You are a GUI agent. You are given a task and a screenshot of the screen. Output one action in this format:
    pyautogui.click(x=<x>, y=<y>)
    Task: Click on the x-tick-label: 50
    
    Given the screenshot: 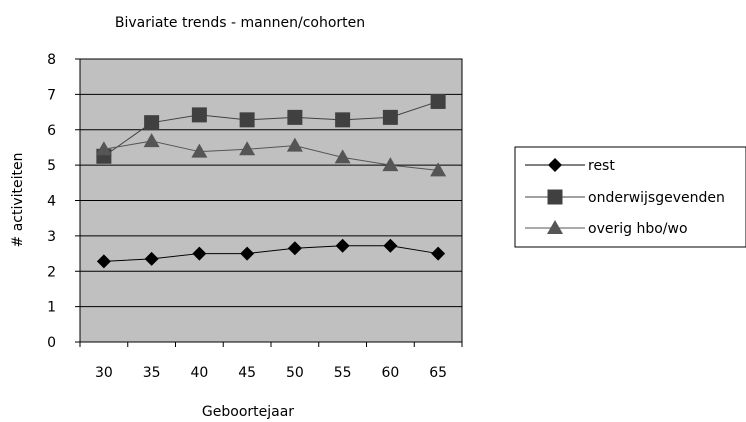 What is the action you would take?
    pyautogui.click(x=295, y=373)
    